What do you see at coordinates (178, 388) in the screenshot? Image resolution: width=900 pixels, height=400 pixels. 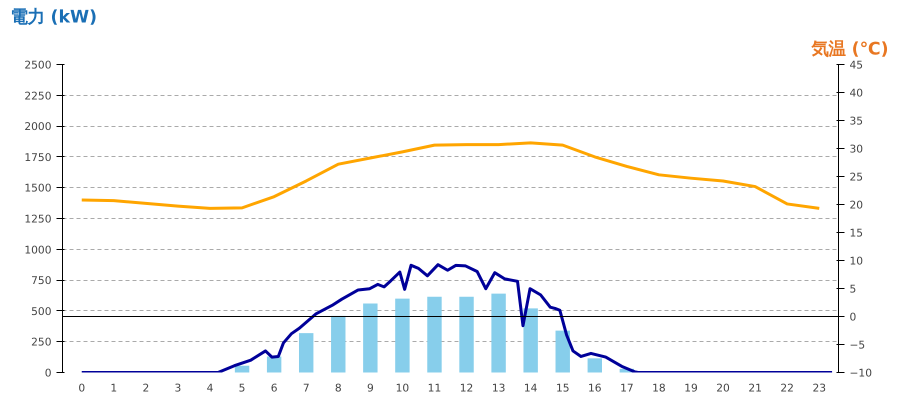 I see `x-tick-label: 3` at bounding box center [178, 388].